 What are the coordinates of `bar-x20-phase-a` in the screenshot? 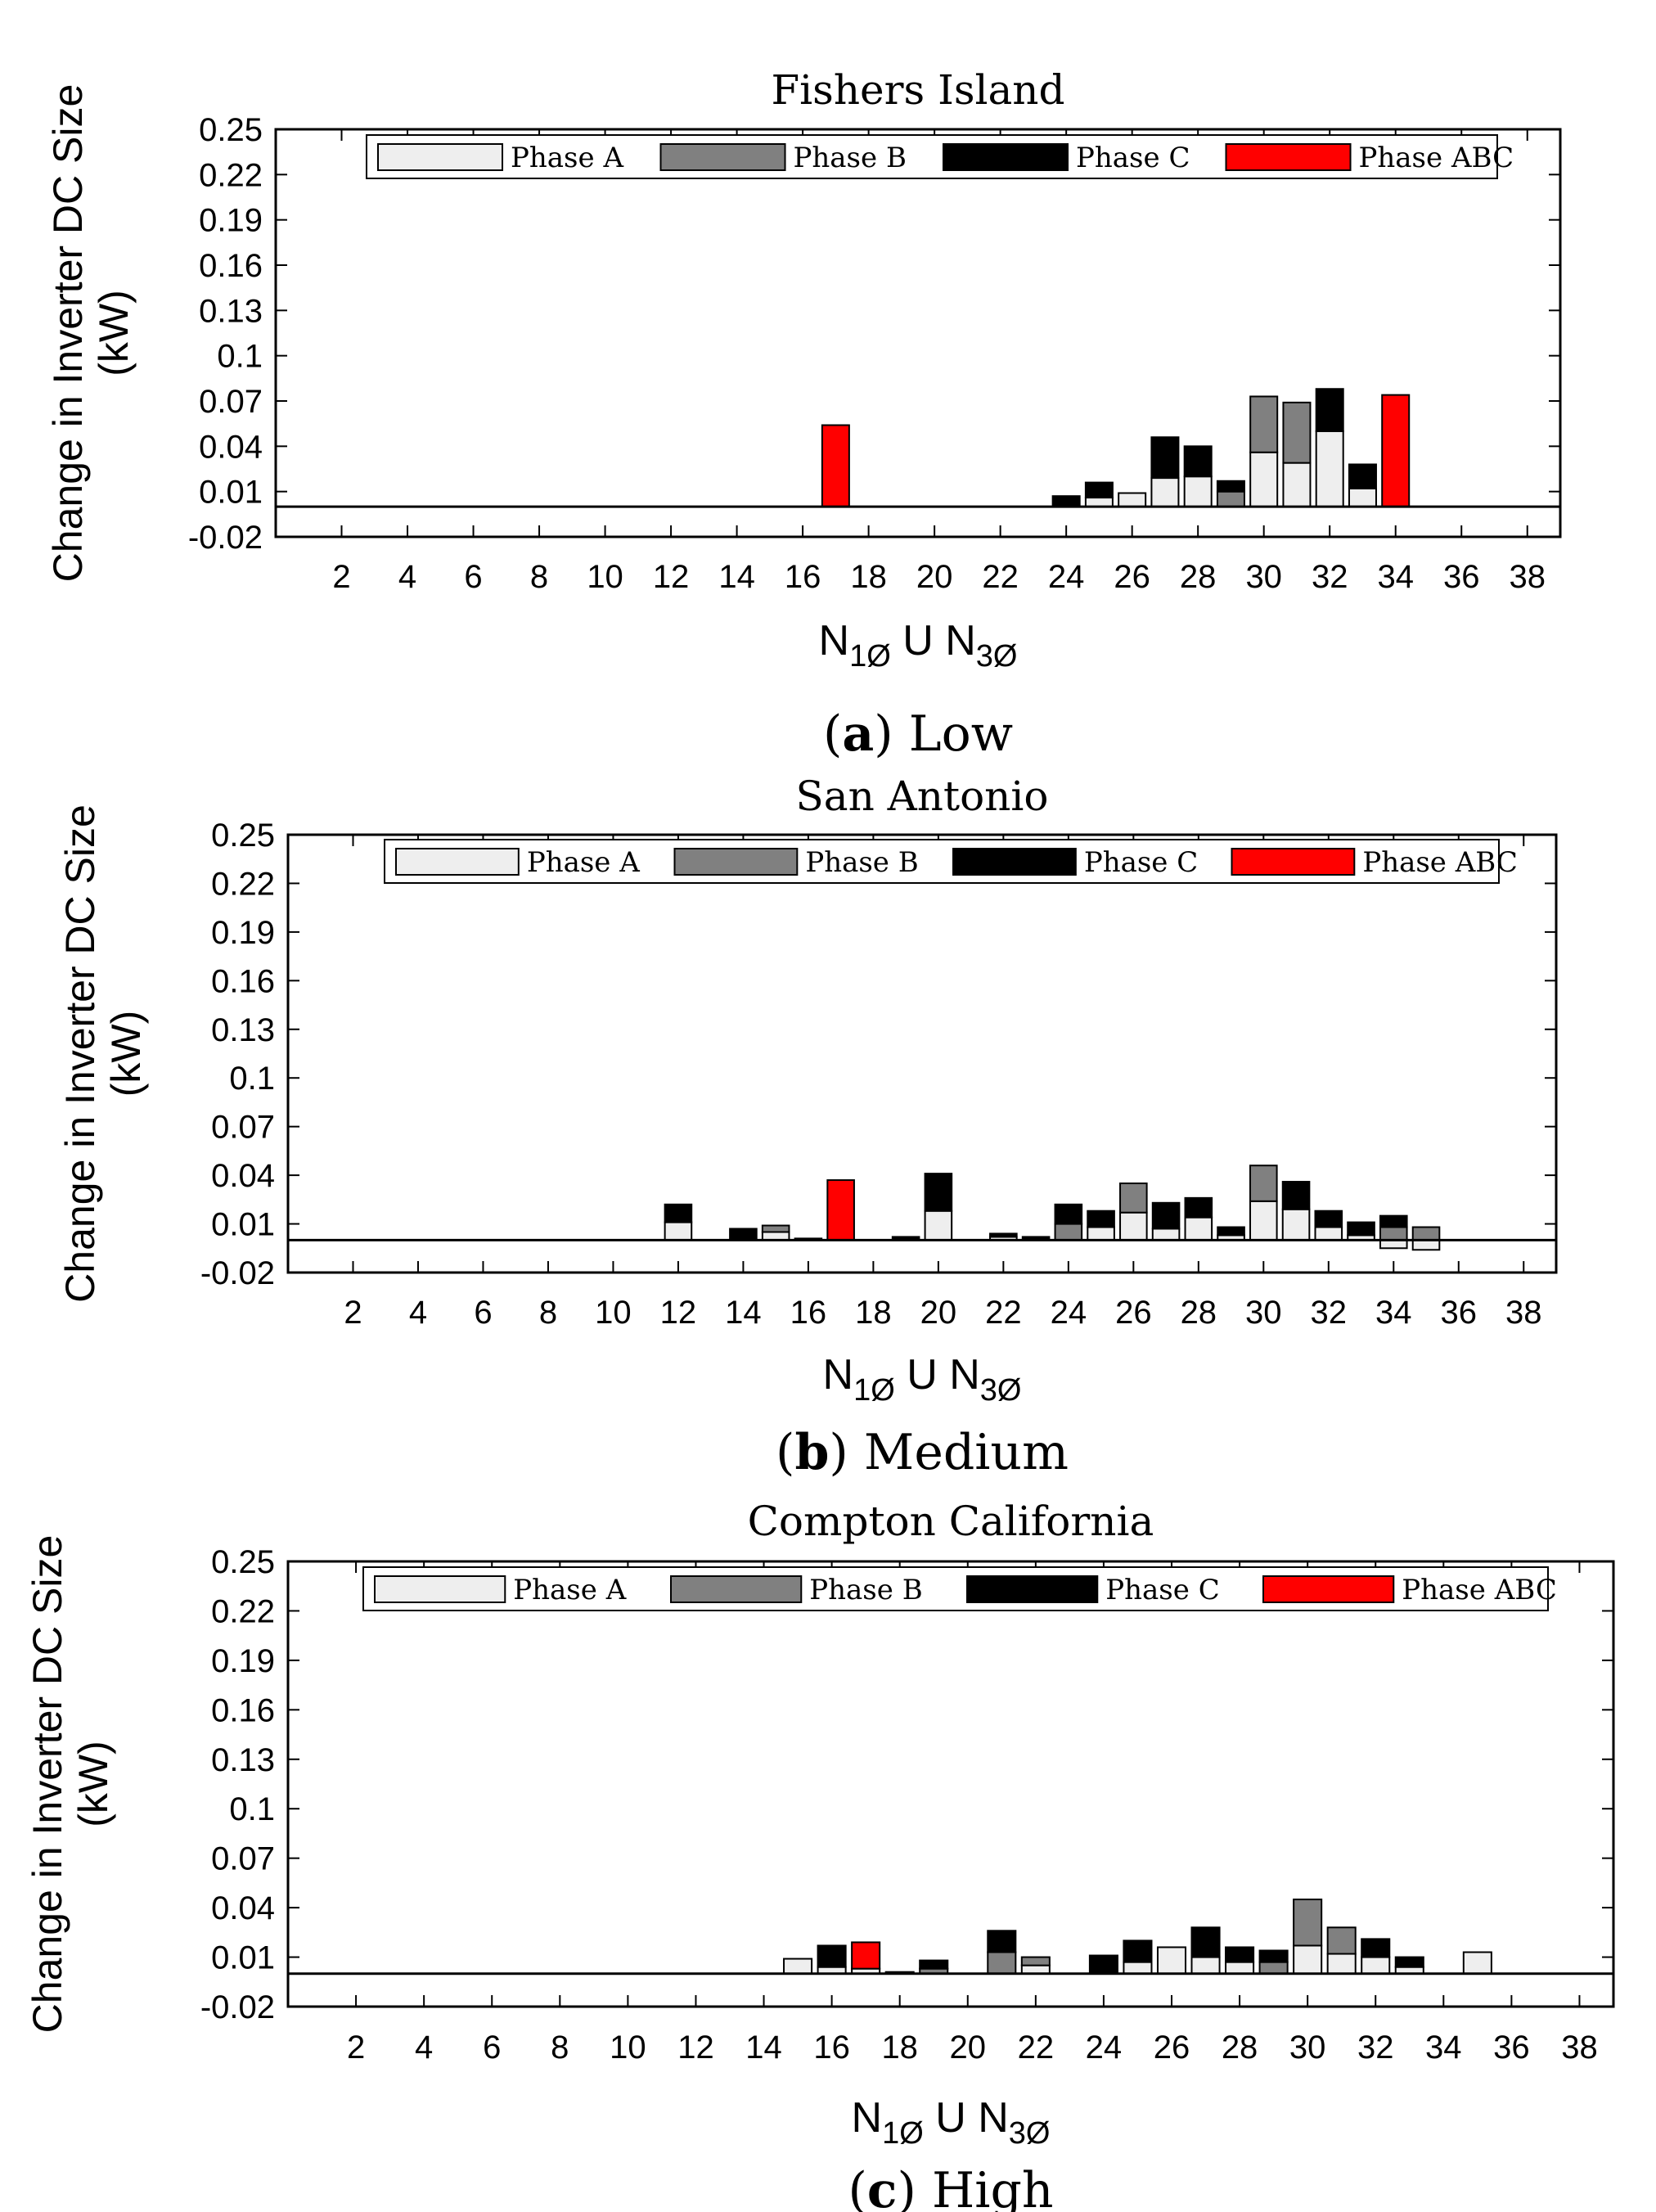 It's located at (939, 1225).